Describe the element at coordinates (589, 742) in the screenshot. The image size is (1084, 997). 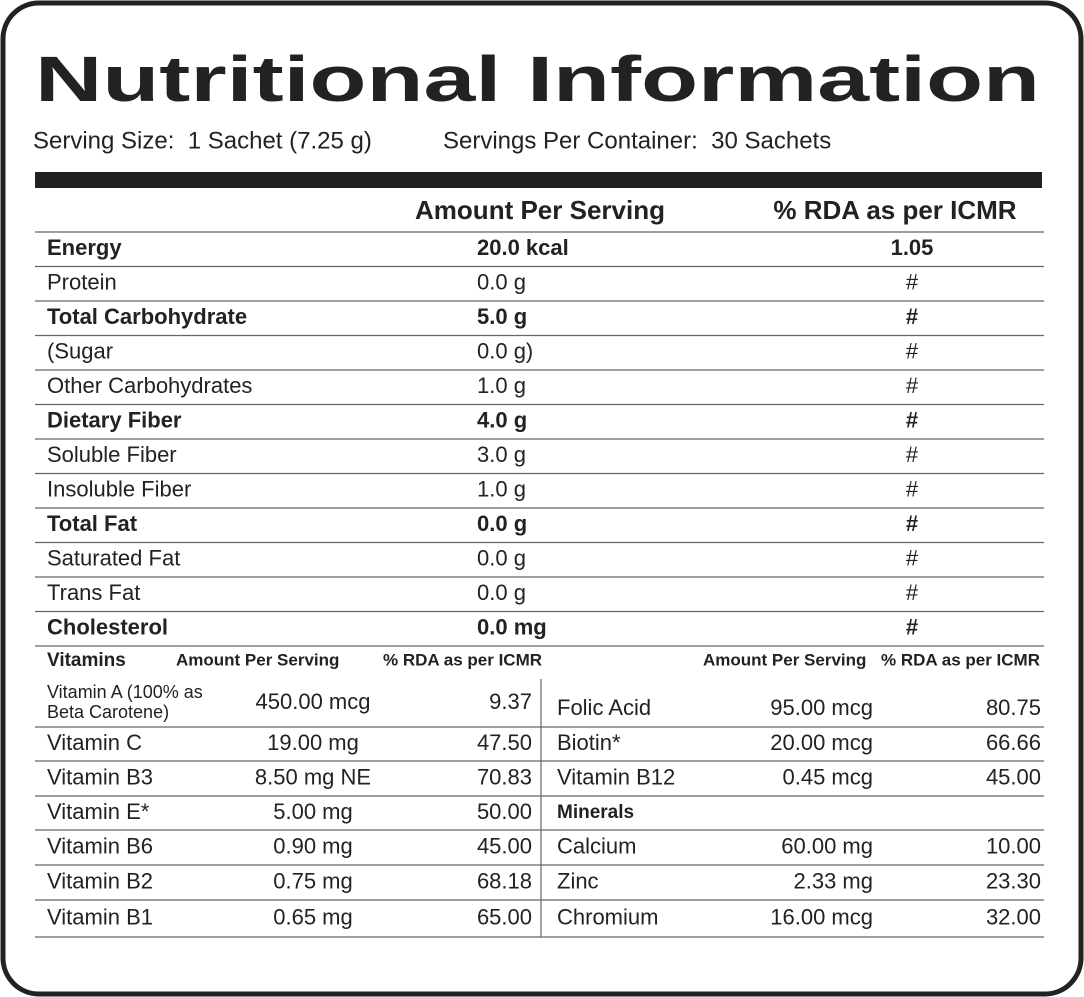
I see `nutrient-name: Biotin*` at that location.